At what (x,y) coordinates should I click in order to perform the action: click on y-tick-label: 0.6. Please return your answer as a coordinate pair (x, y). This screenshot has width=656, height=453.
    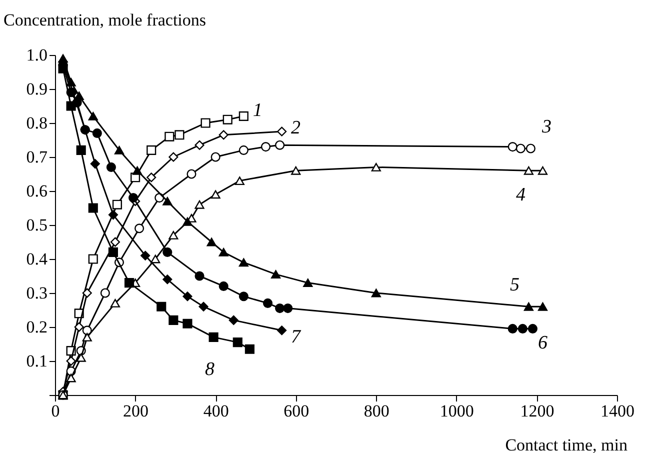
    Looking at the image, I should click on (37, 191).